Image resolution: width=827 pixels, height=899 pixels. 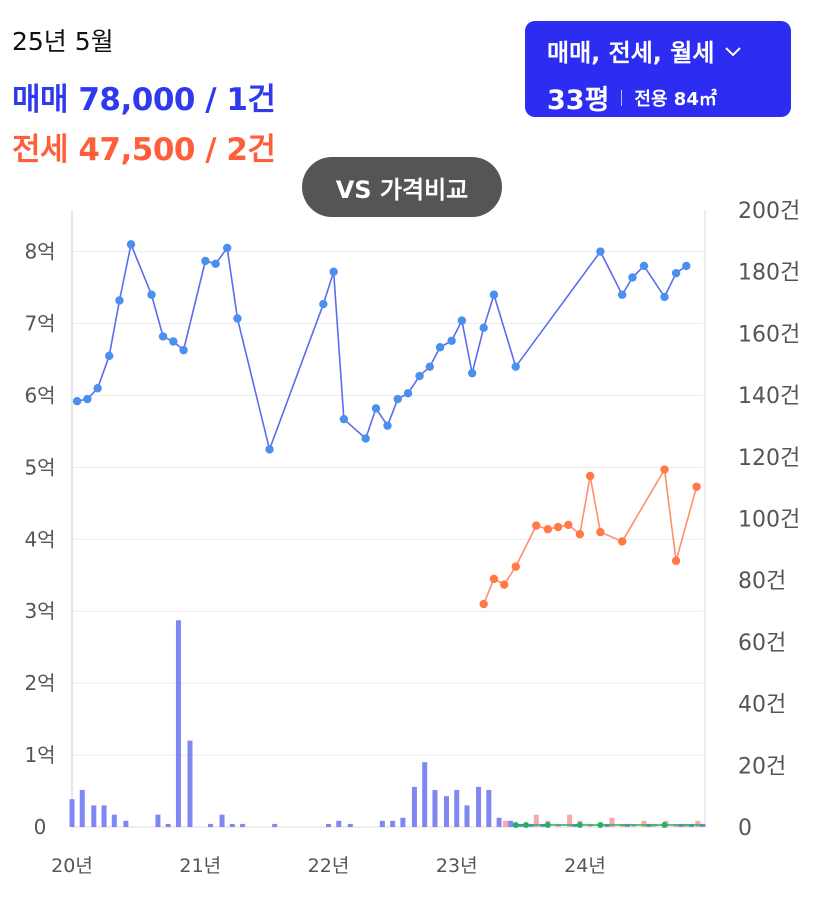 I want to click on size-label: 33평, so click(x=578, y=100).